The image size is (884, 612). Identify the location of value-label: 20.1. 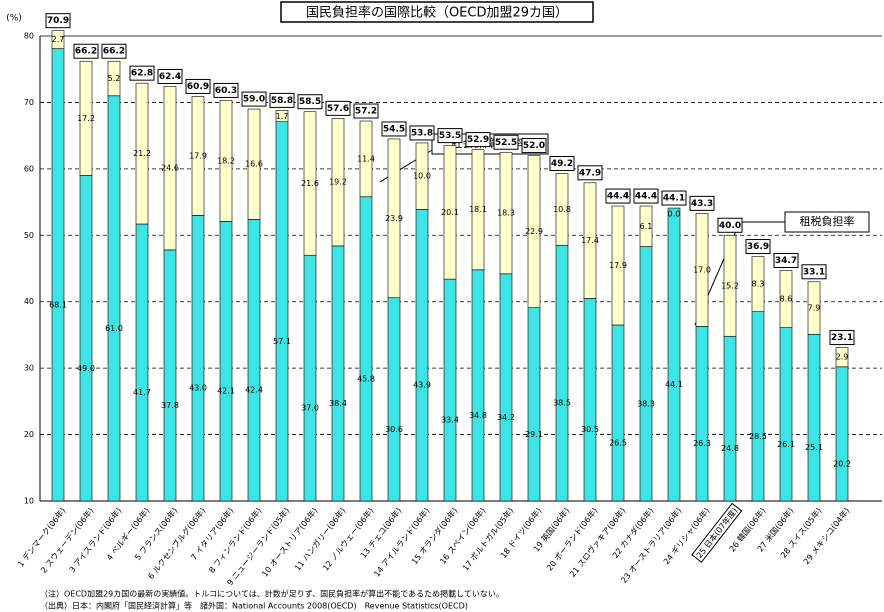
(450, 212).